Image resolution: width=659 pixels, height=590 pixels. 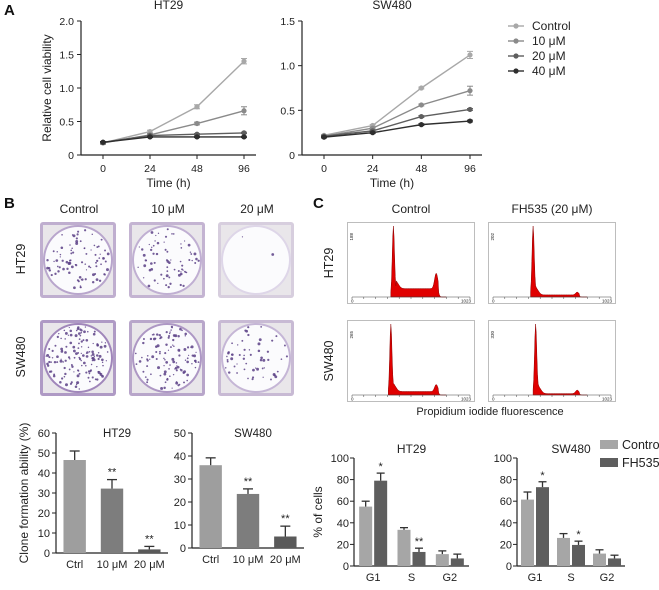 I want to click on y-tick-label: 80, so click(x=506, y=481).